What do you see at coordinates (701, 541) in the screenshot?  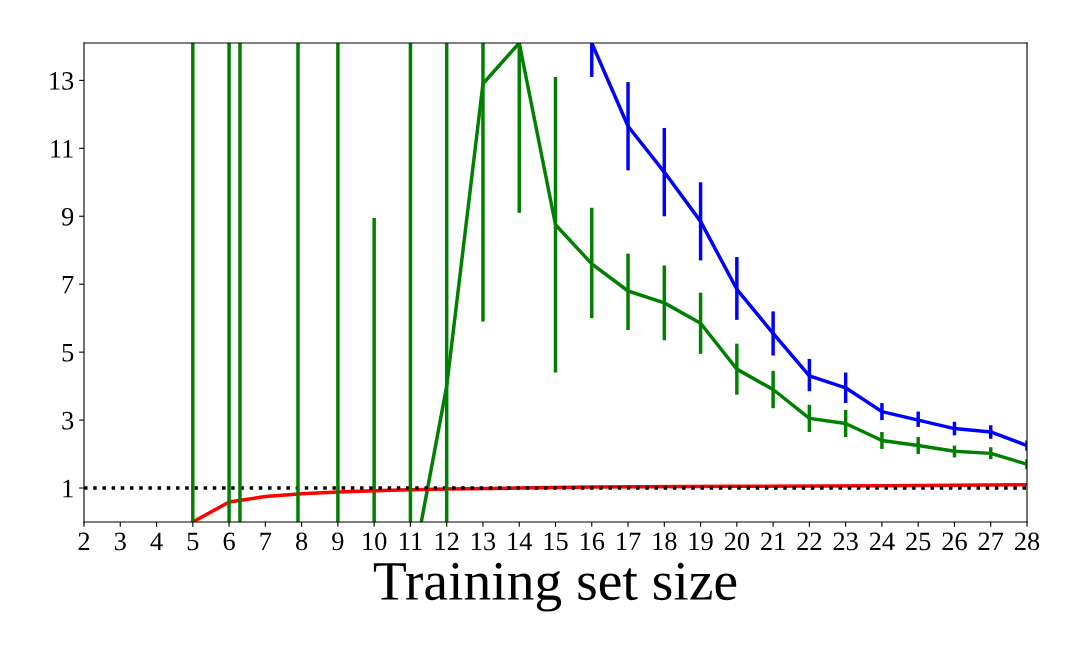 I see `x-tick-label: 19` at bounding box center [701, 541].